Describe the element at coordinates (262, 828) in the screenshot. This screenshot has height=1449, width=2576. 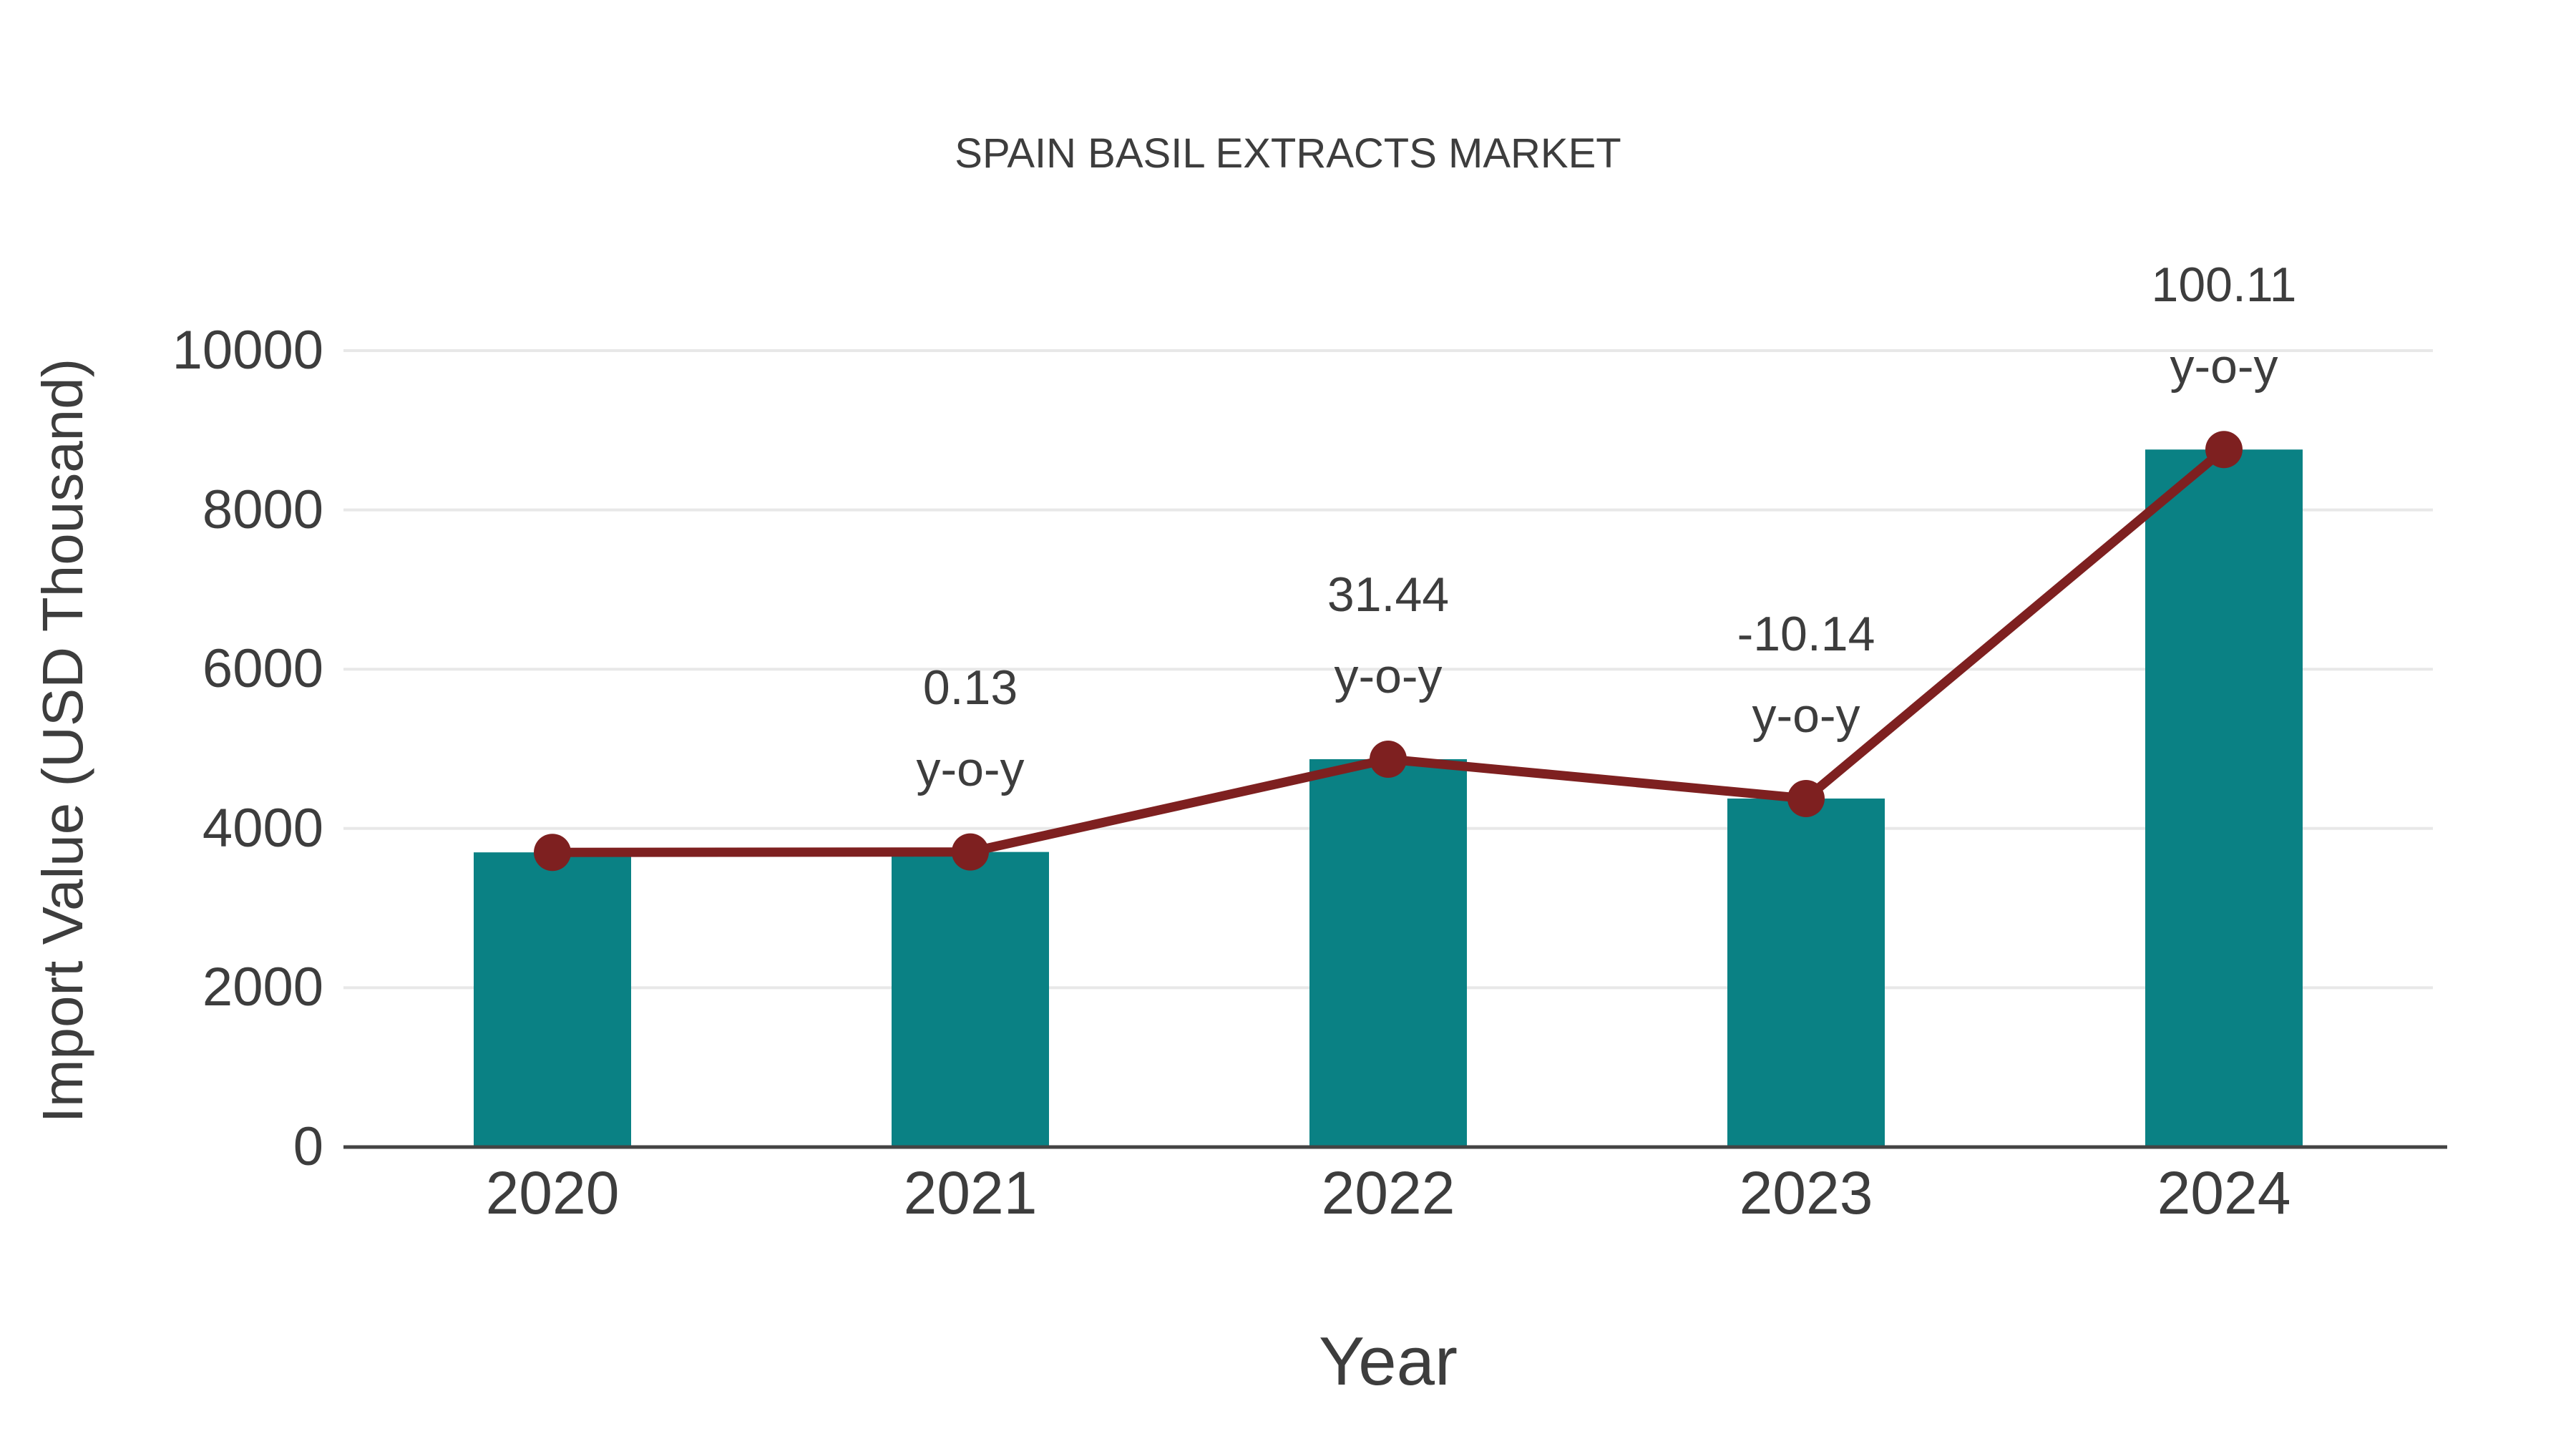
I see `y-tick-4000: 4000` at that location.